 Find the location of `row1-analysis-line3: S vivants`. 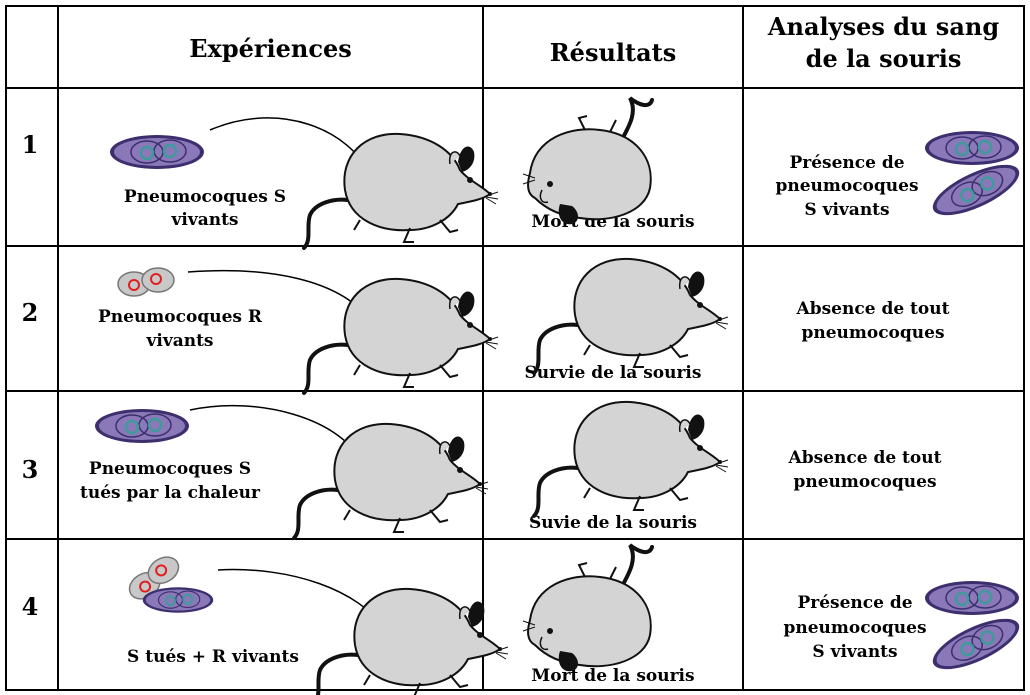

row1-analysis-line3: S vivants is located at coordinates (847, 210).